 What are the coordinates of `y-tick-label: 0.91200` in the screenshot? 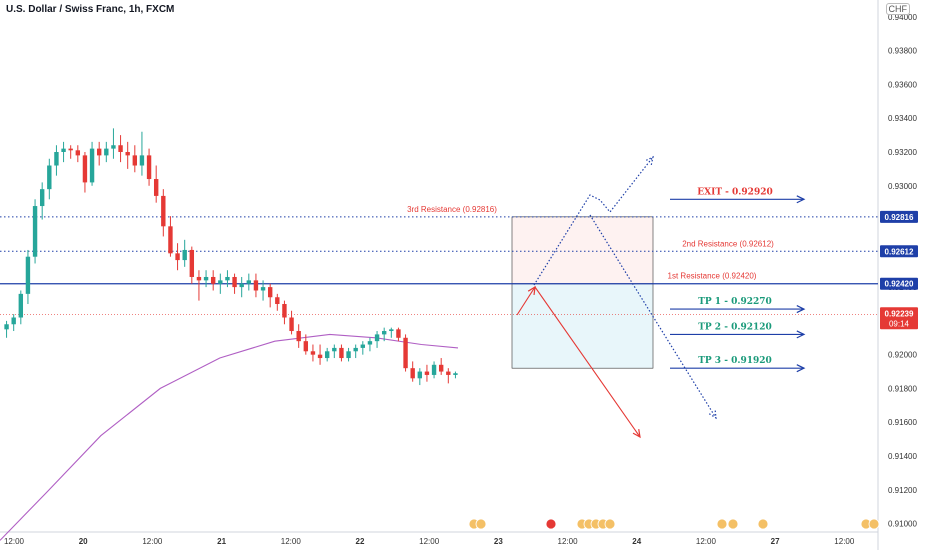 It's located at (902, 490).